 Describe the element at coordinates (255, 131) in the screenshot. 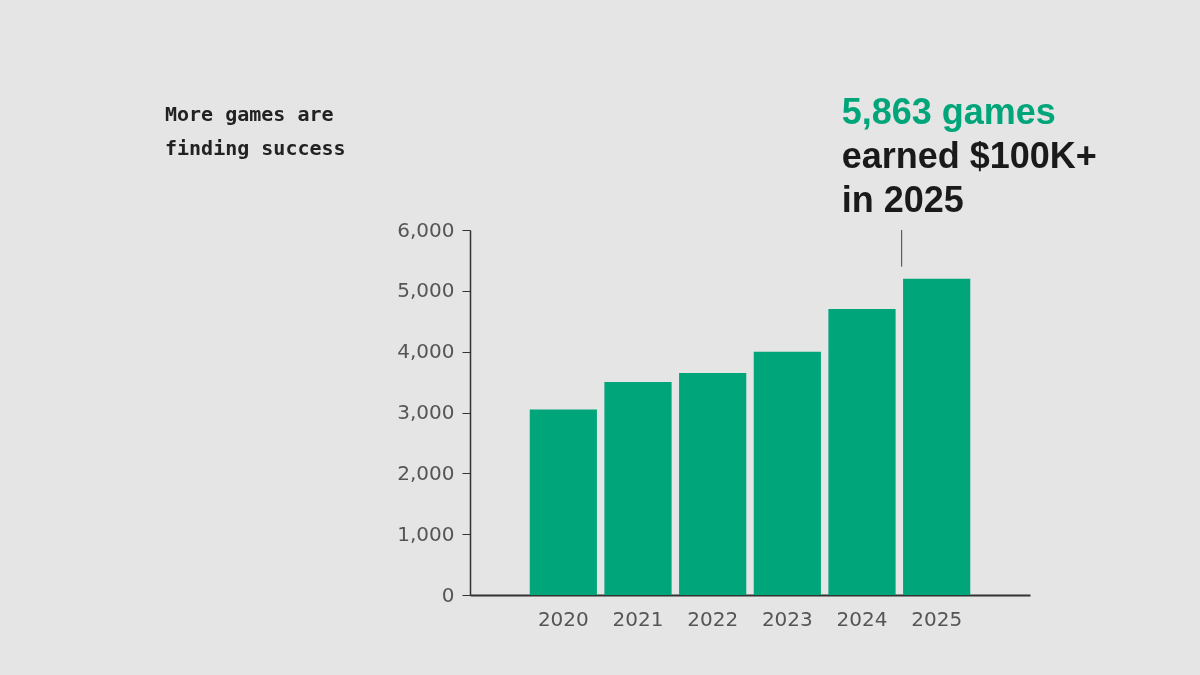

I see `text: More games are finding success` at that location.